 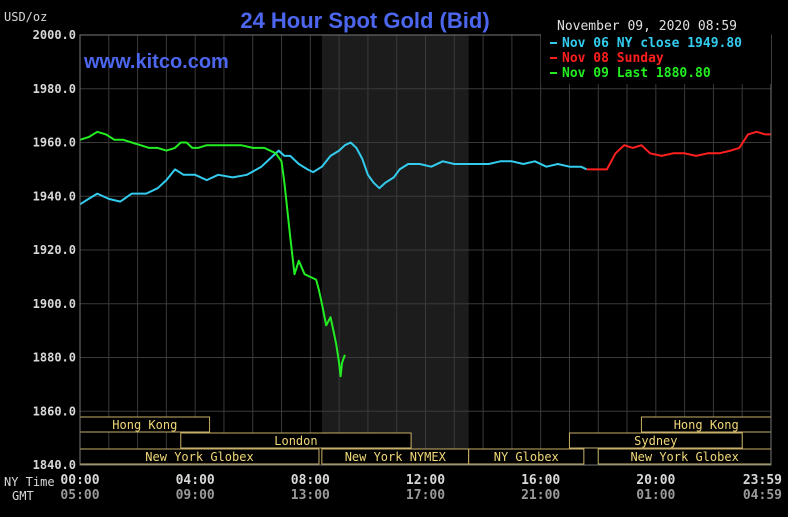 What do you see at coordinates (54, 411) in the screenshot?
I see `y-tick-label: 1860.0` at bounding box center [54, 411].